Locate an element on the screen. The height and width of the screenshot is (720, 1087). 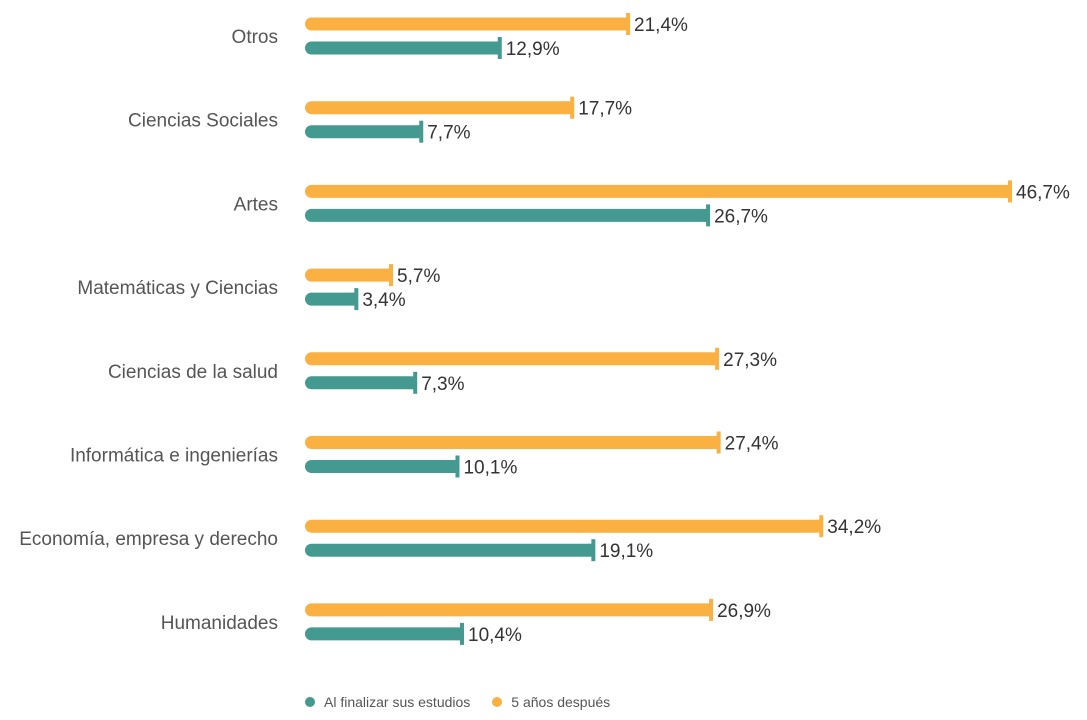
legend-item-al-finalizar: Al finalizar sus estudios is located at coordinates (387, 702).